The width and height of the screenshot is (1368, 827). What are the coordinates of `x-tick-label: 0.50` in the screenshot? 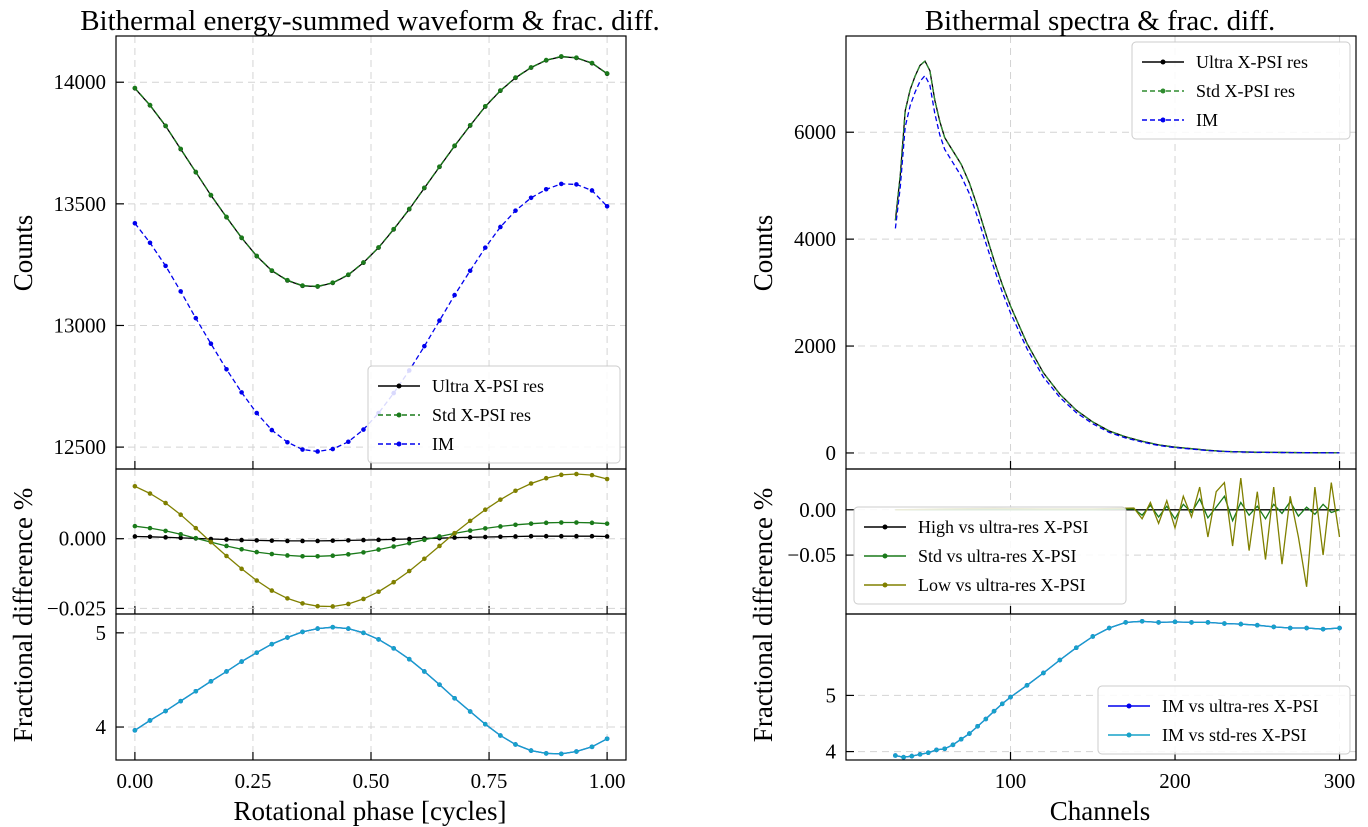 It's located at (371, 781).